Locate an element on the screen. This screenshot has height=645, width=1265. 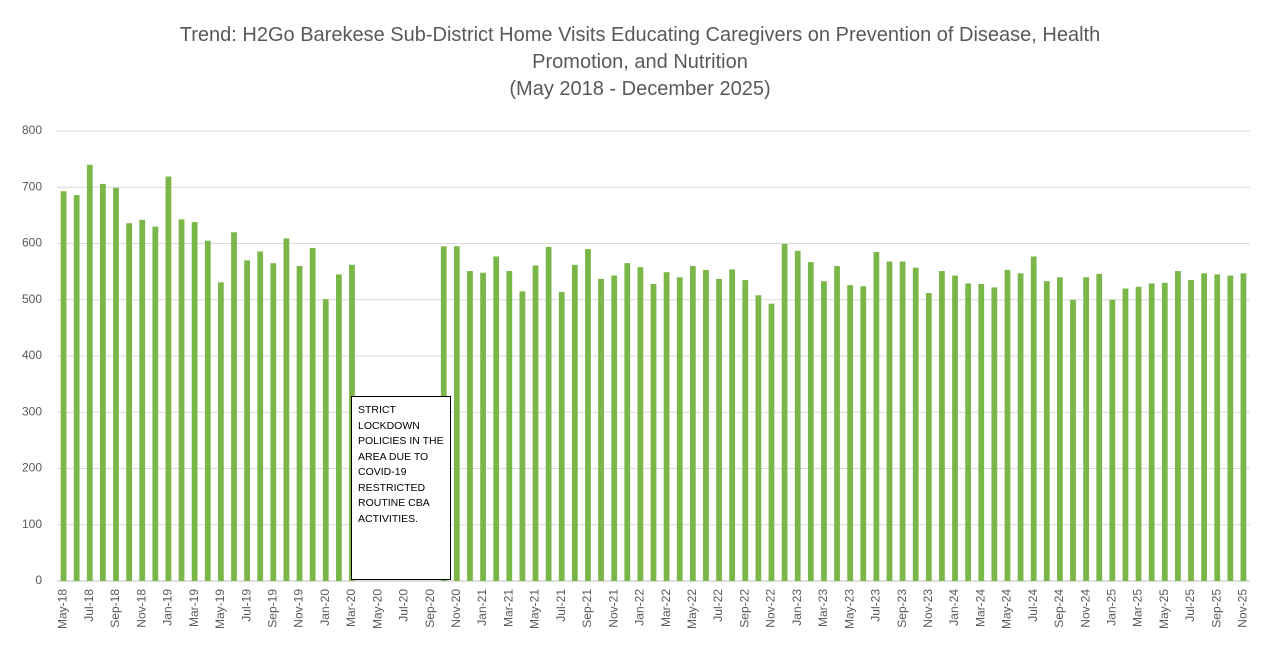
y-tick-label: 800 is located at coordinates (32, 130).